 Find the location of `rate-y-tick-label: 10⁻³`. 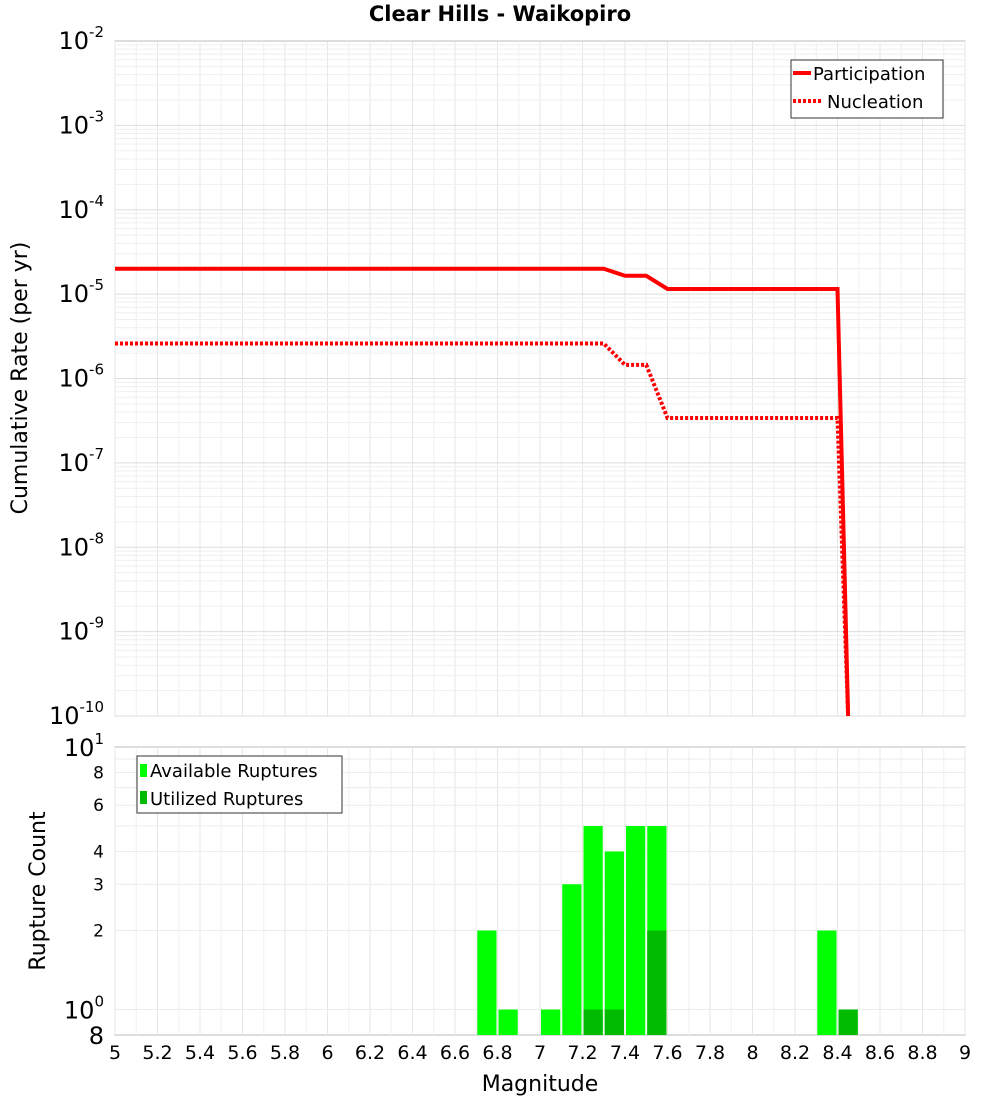

rate-y-tick-label: 10⁻³ is located at coordinates (81, 123).